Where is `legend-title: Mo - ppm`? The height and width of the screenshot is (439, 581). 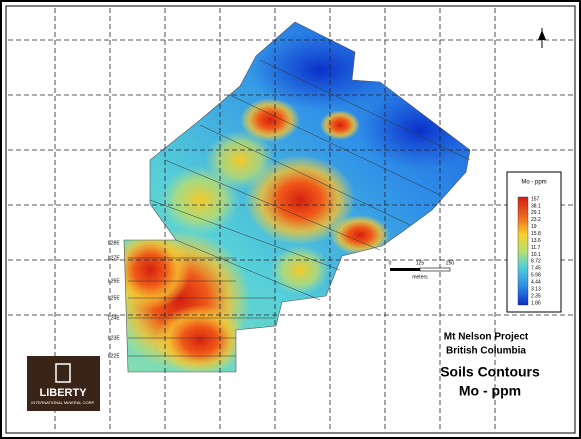
legend-title: Mo - ppm is located at coordinates (533, 183).